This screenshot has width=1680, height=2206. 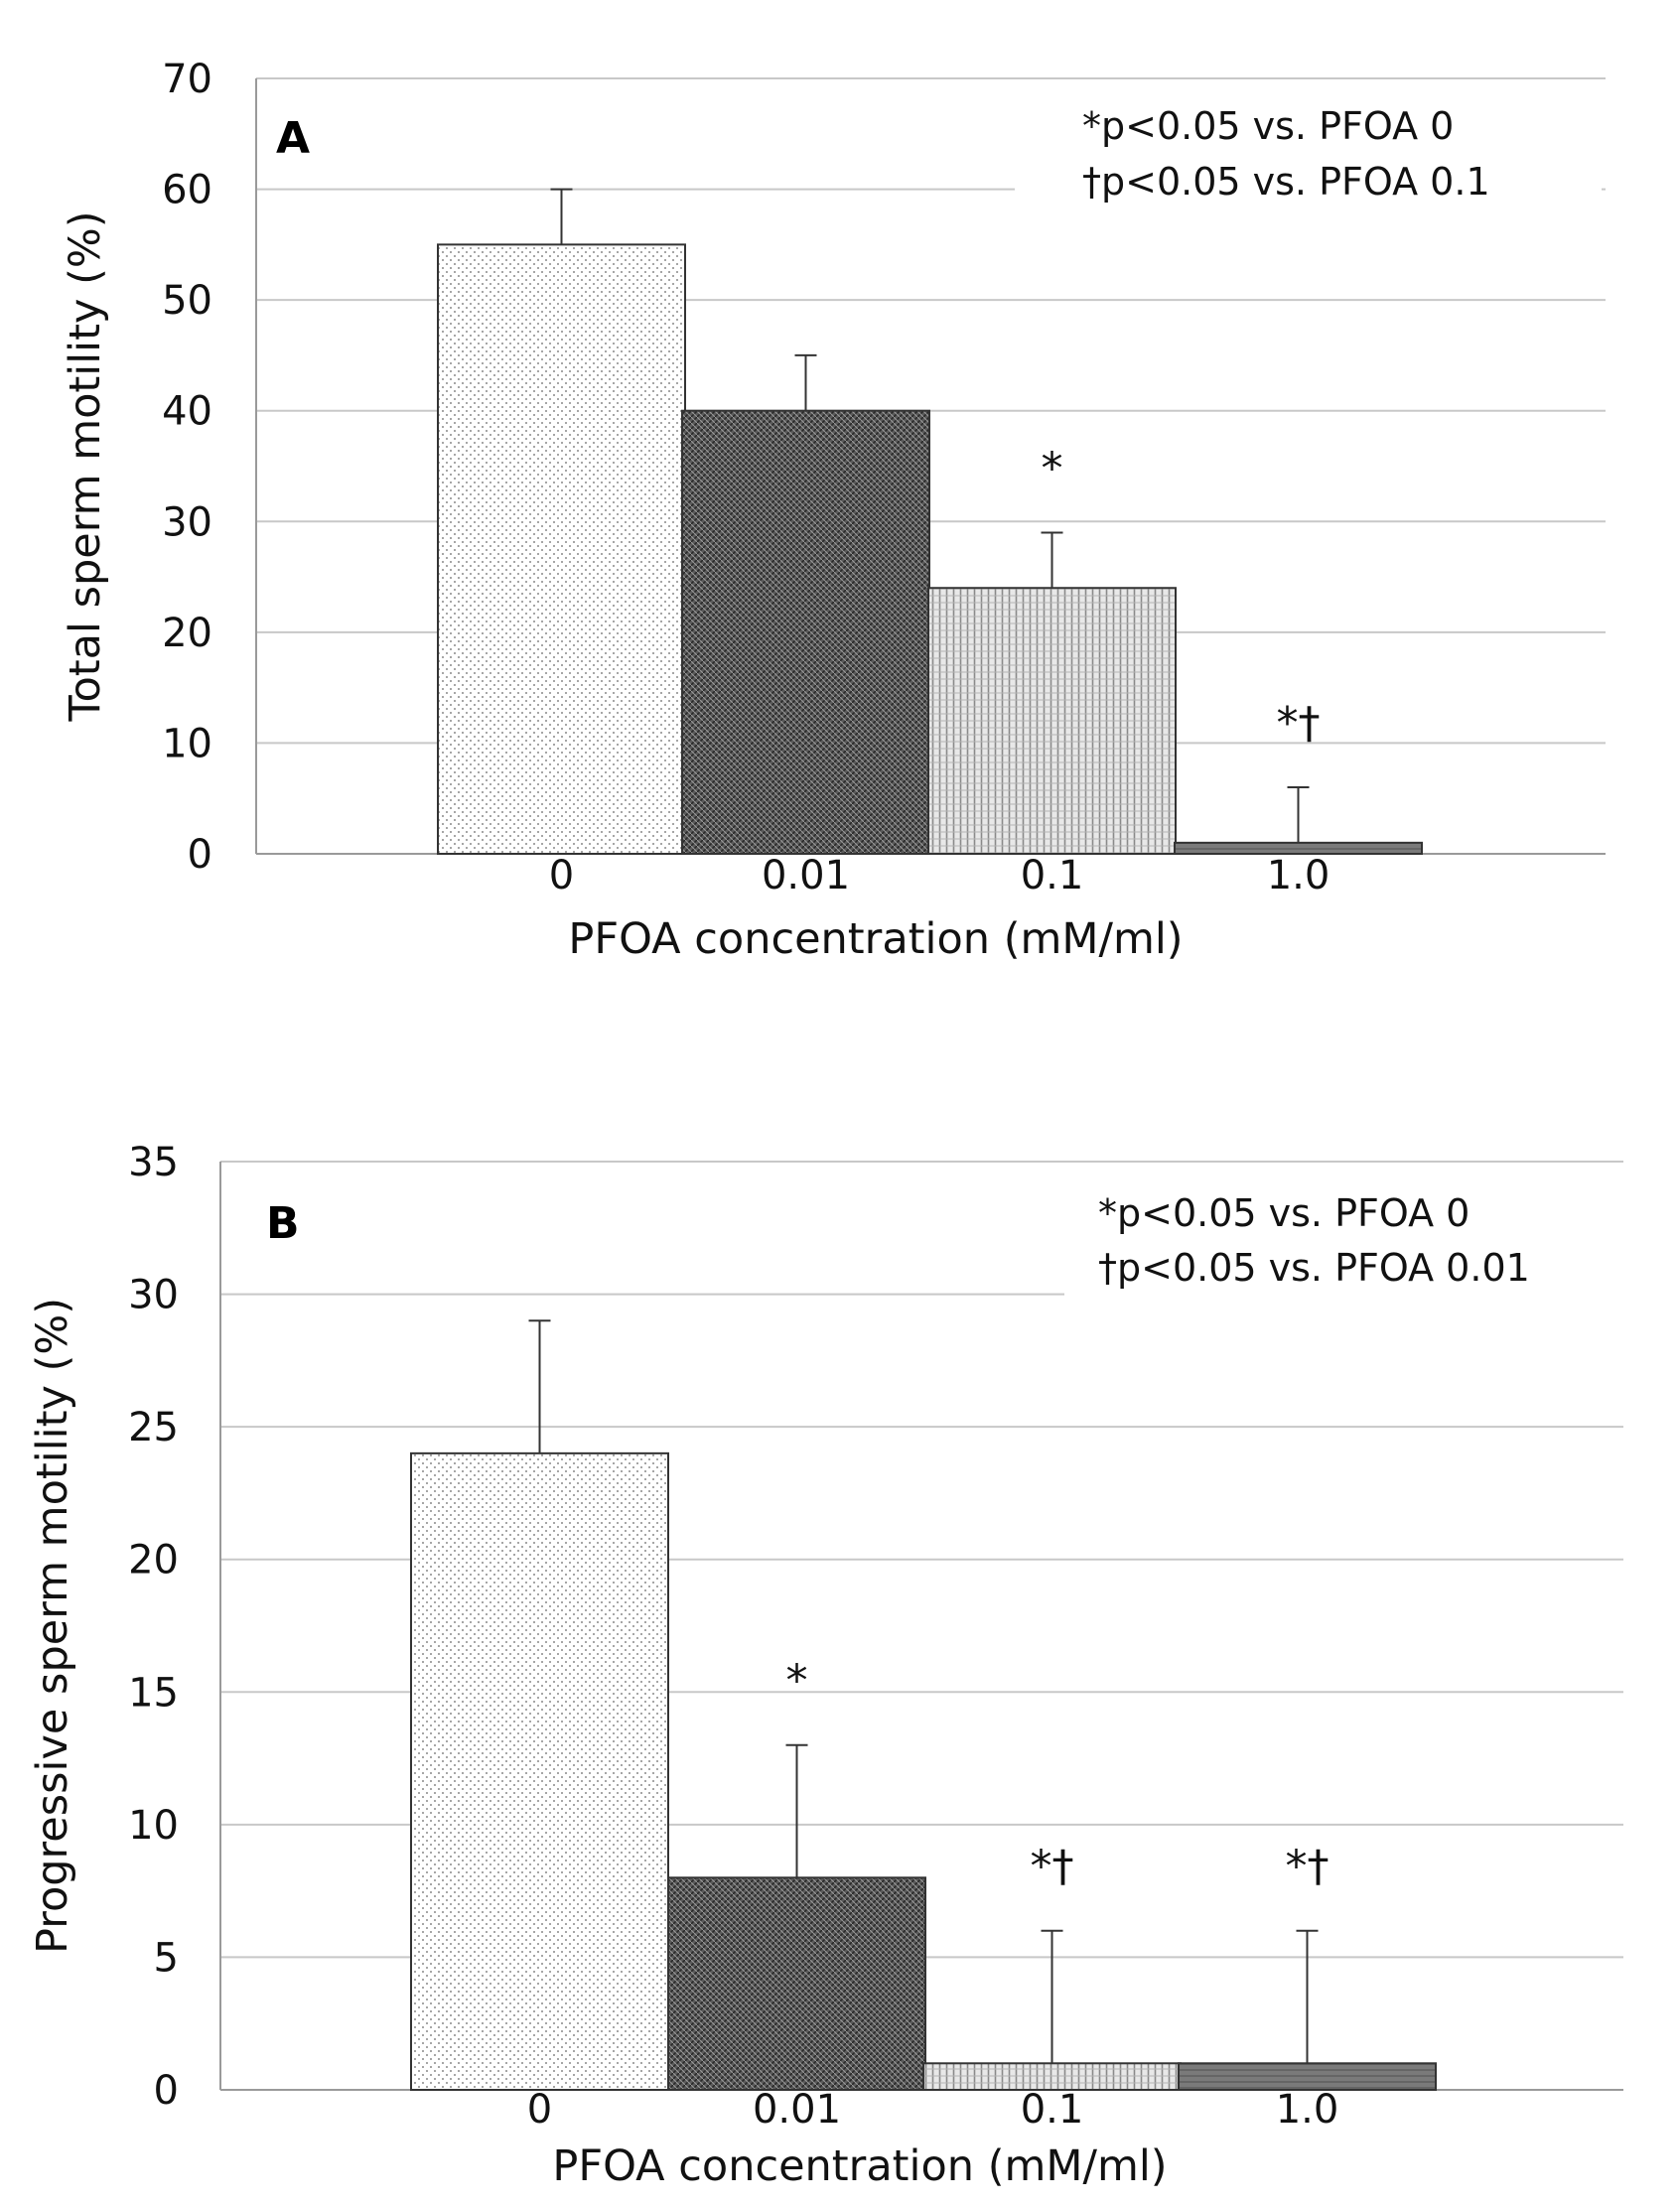 What do you see at coordinates (187, 79) in the screenshot?
I see `y-tick-label: 70` at bounding box center [187, 79].